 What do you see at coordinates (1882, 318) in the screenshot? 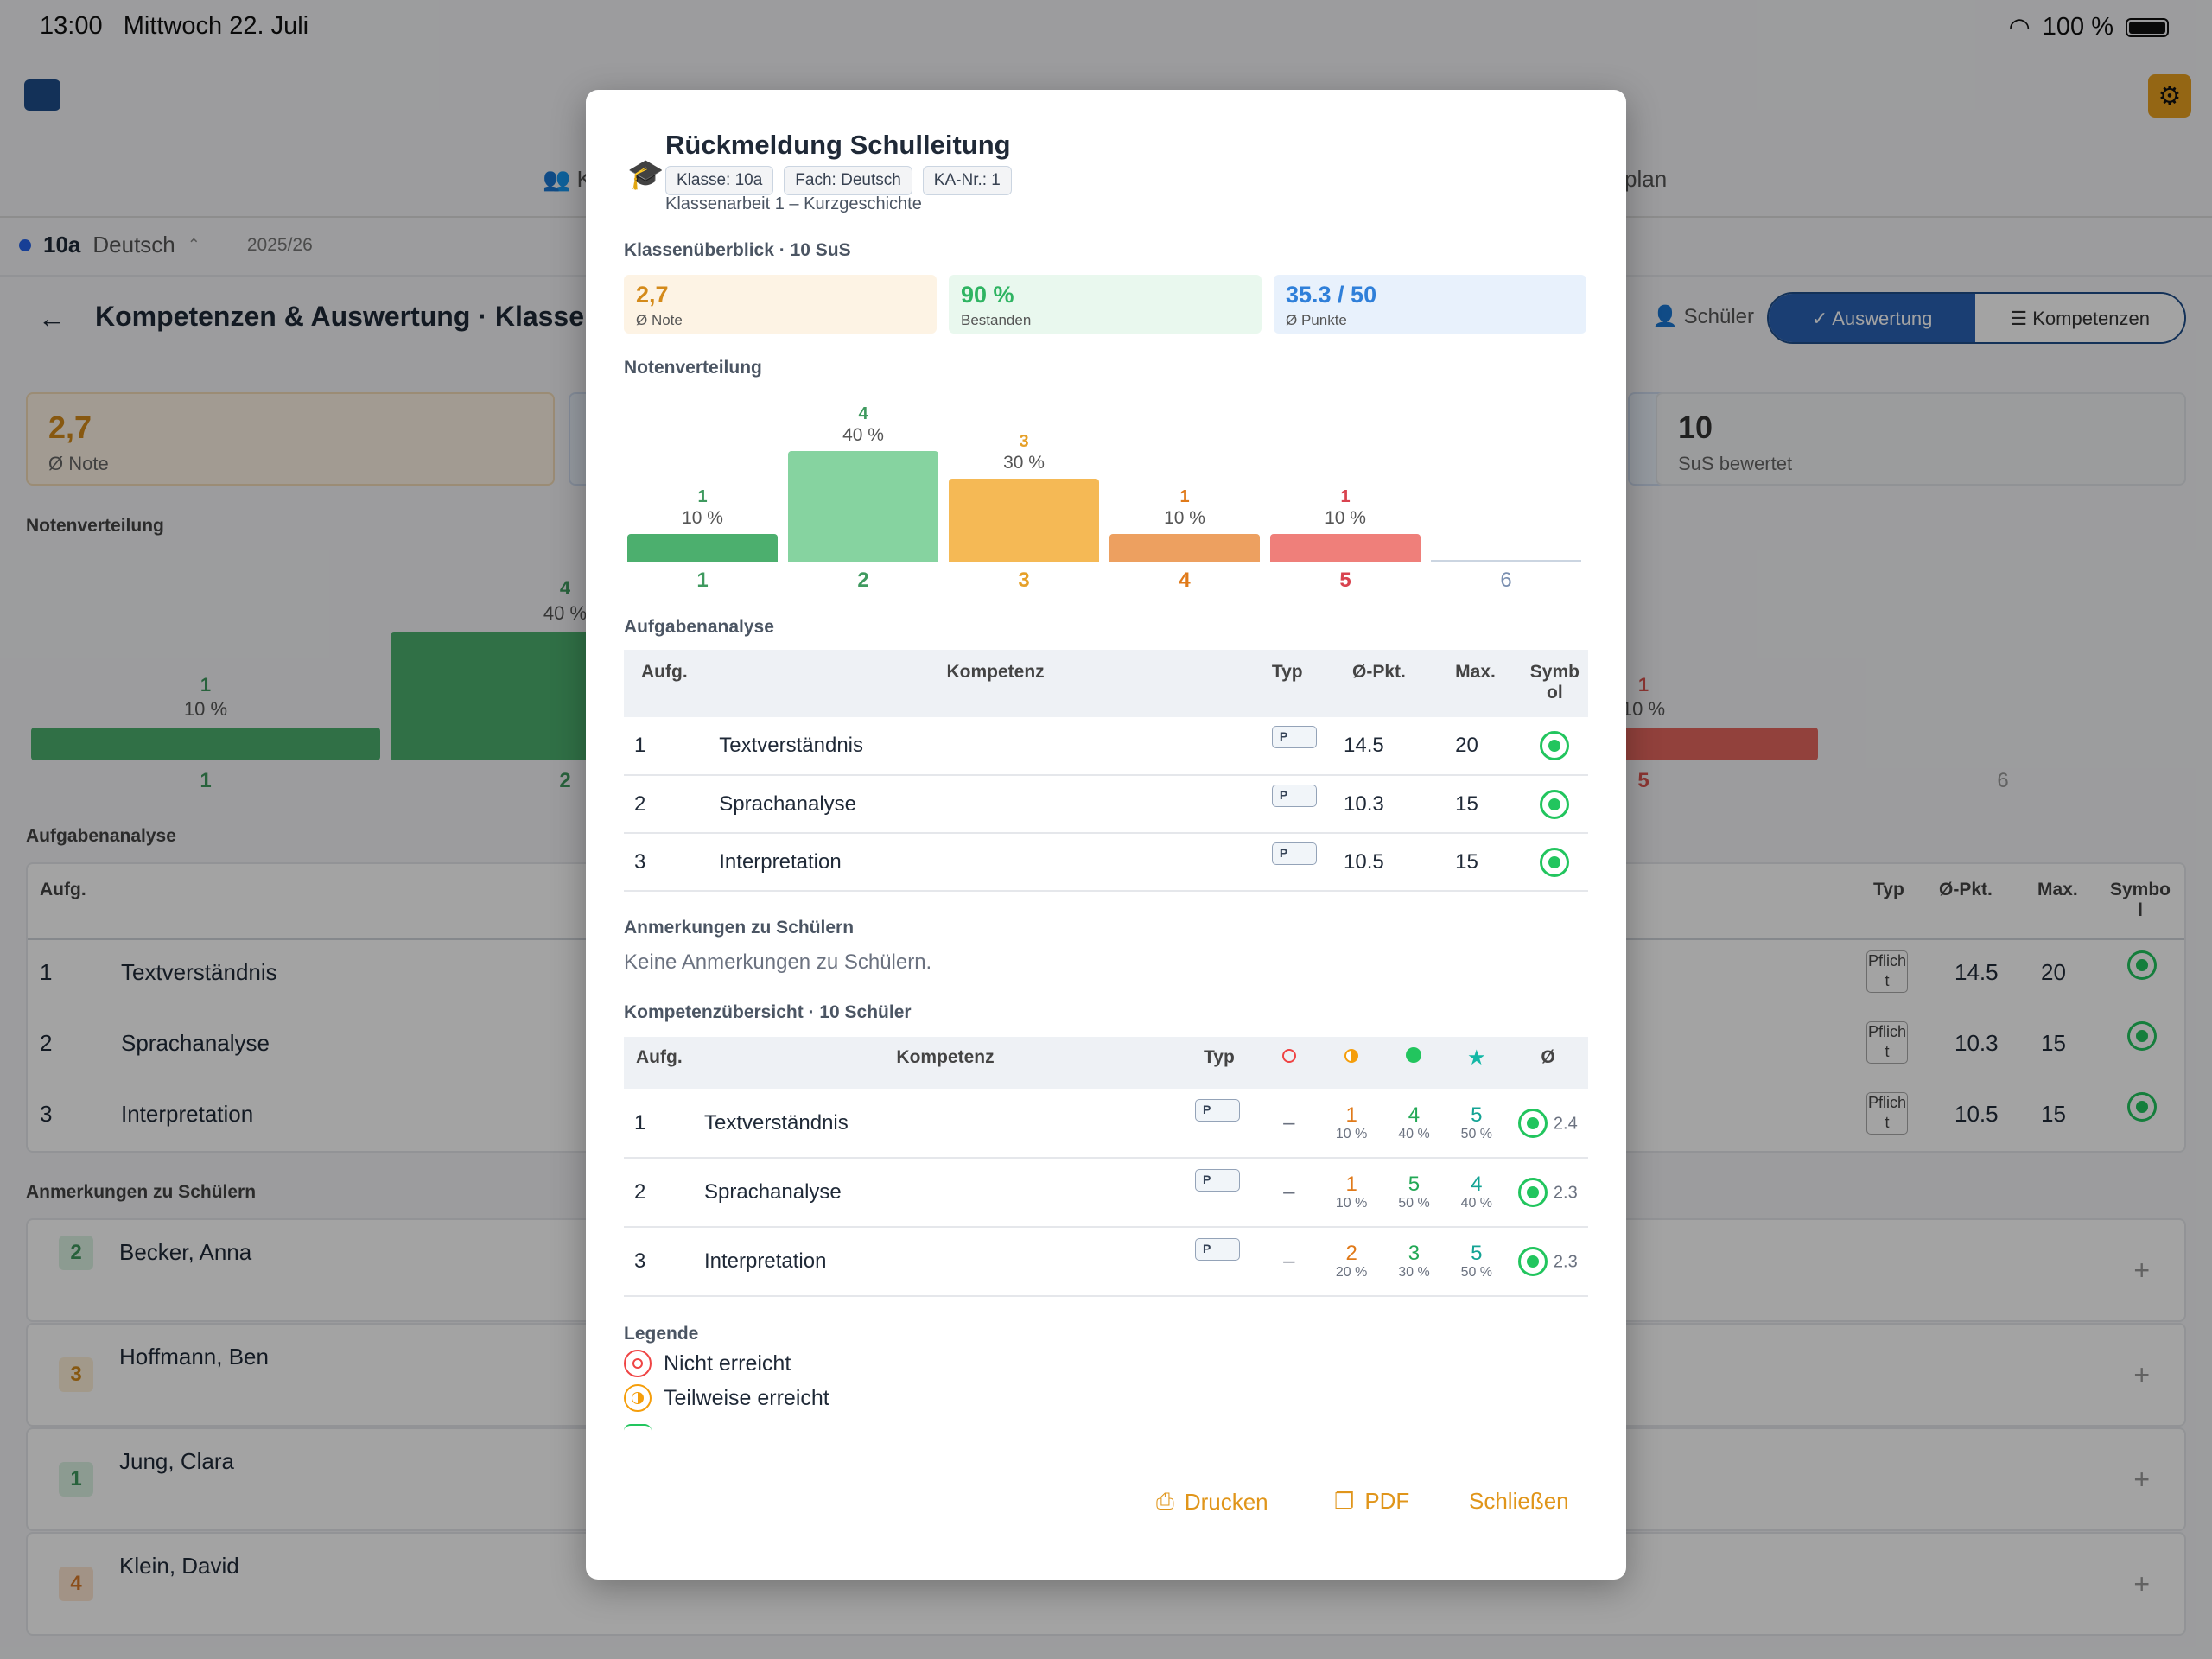
I see `segment-auswertung-label: Auswertung` at bounding box center [1882, 318].